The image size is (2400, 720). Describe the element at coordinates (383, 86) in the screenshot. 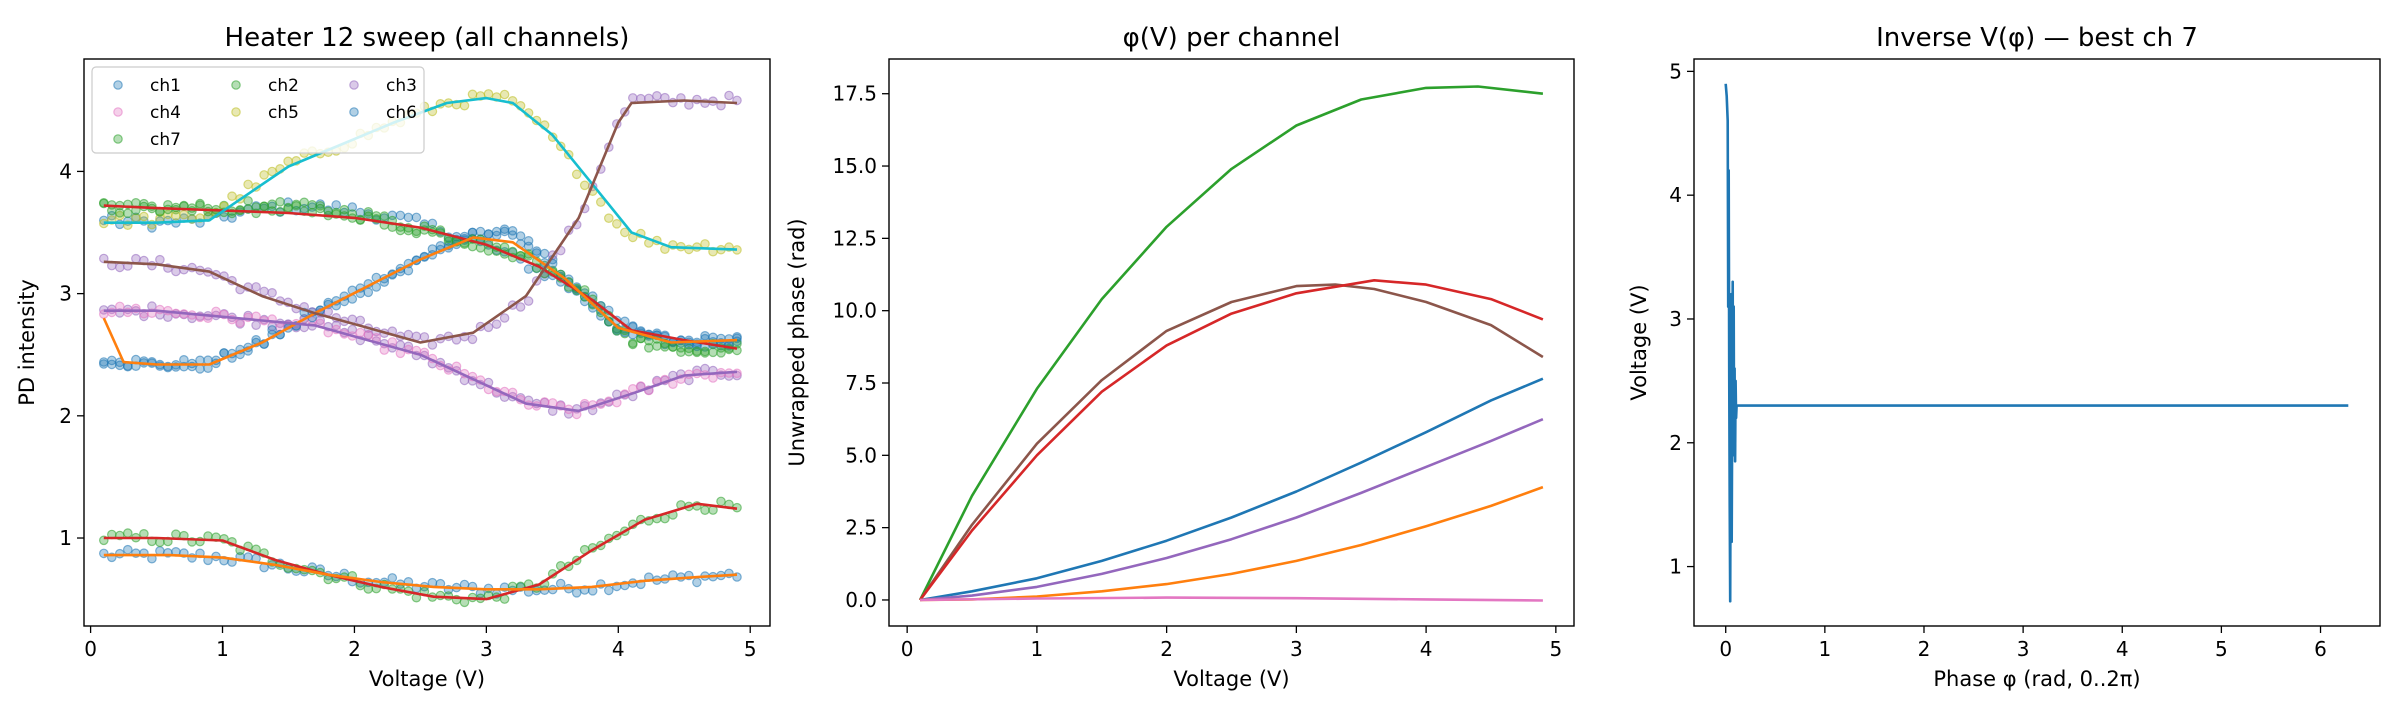

I see `legend-item-ch3: ch3` at that location.